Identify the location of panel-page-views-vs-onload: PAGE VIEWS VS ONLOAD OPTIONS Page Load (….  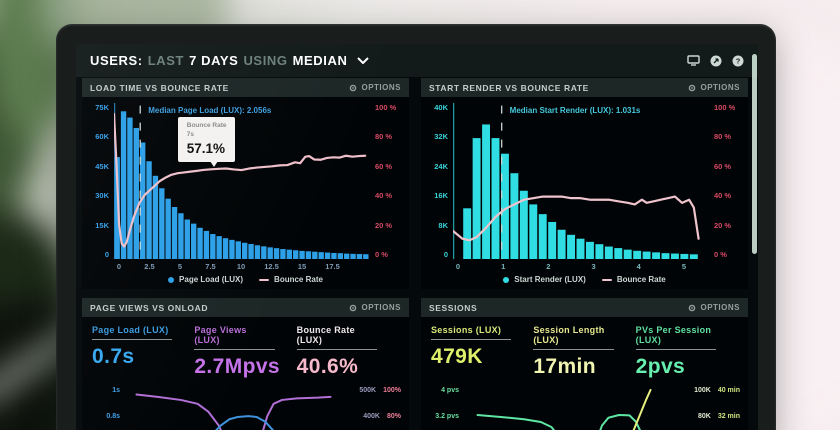
(245, 364).